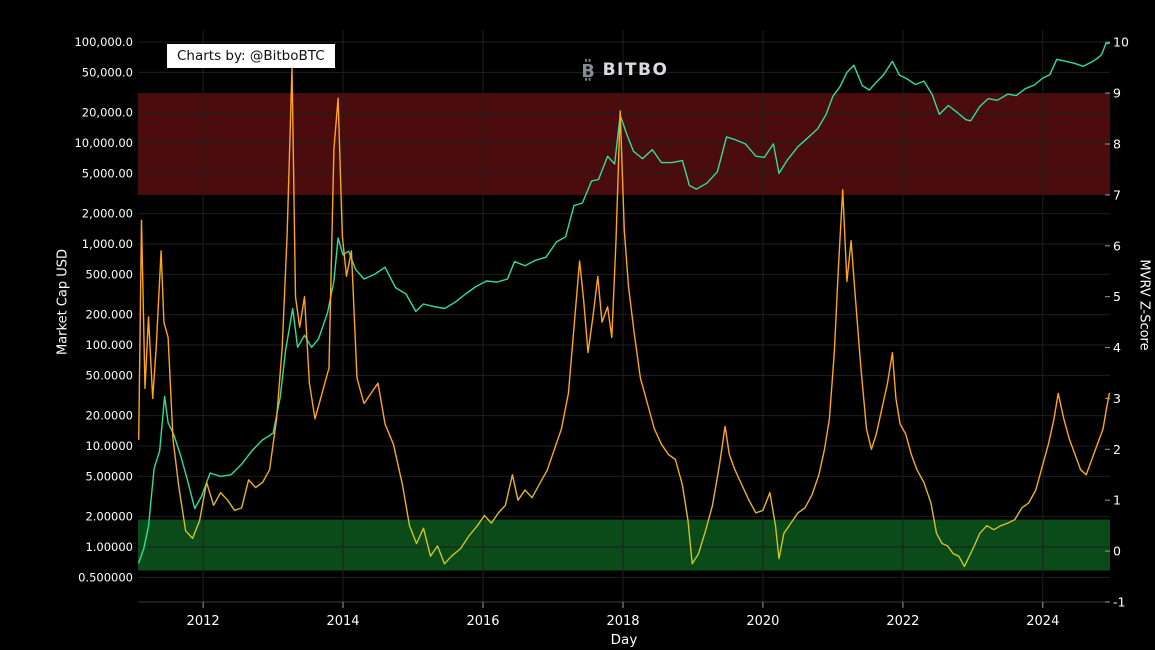  I want to click on left-axis-tick-label: 20.0000, so click(109, 416).